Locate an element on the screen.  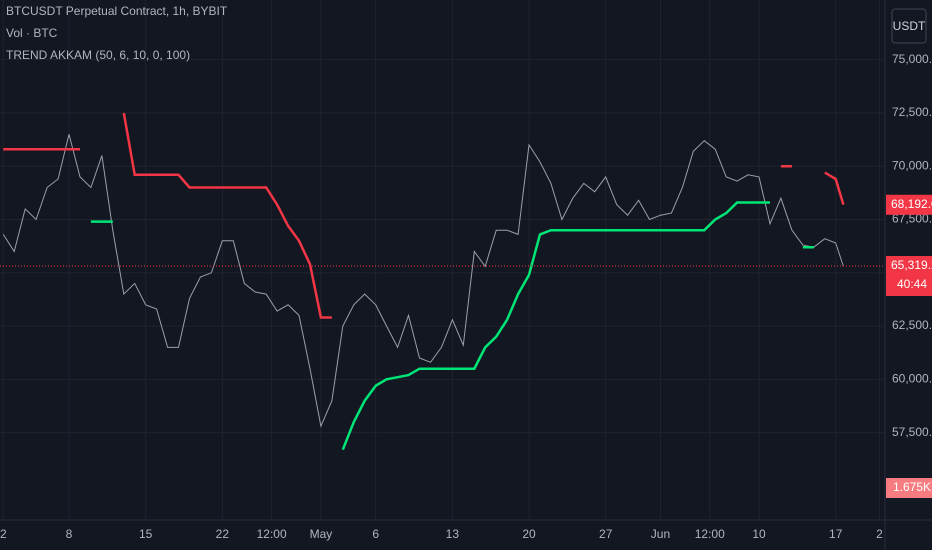
y-tick-label: 62,500.0 is located at coordinates (912, 325).